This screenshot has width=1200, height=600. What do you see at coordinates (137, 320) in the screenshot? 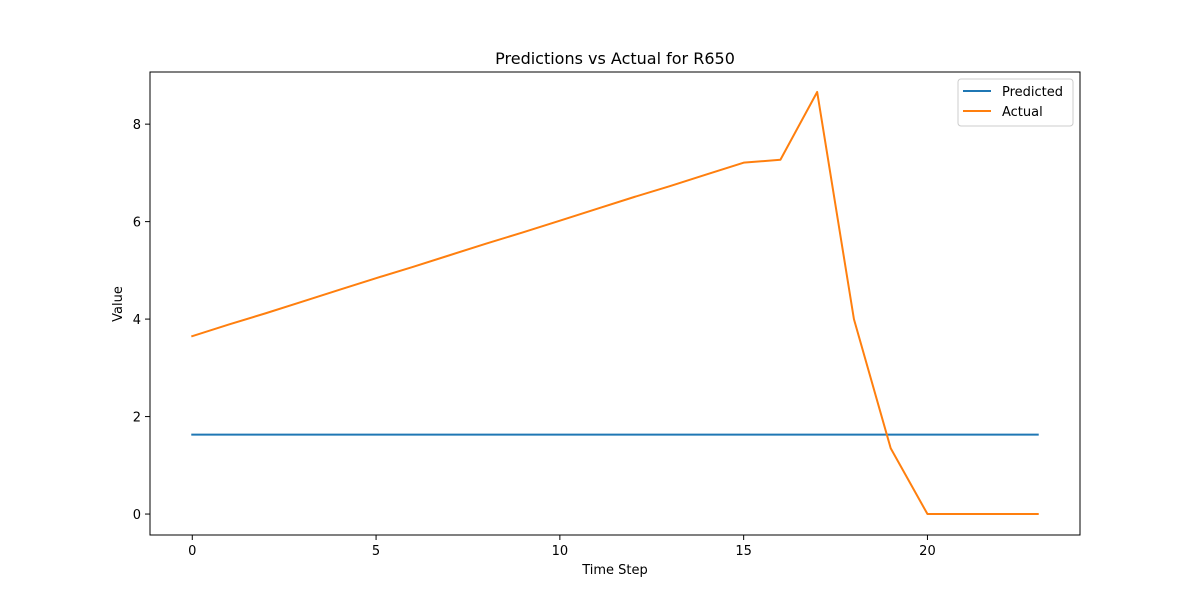
I see `y-tick-label: 4` at bounding box center [137, 320].